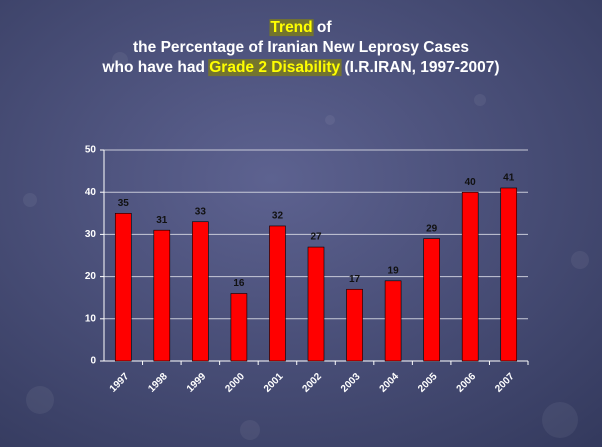 This screenshot has width=602, height=447. Describe the element at coordinates (394, 270) in the screenshot. I see `value-label: 19` at that location.